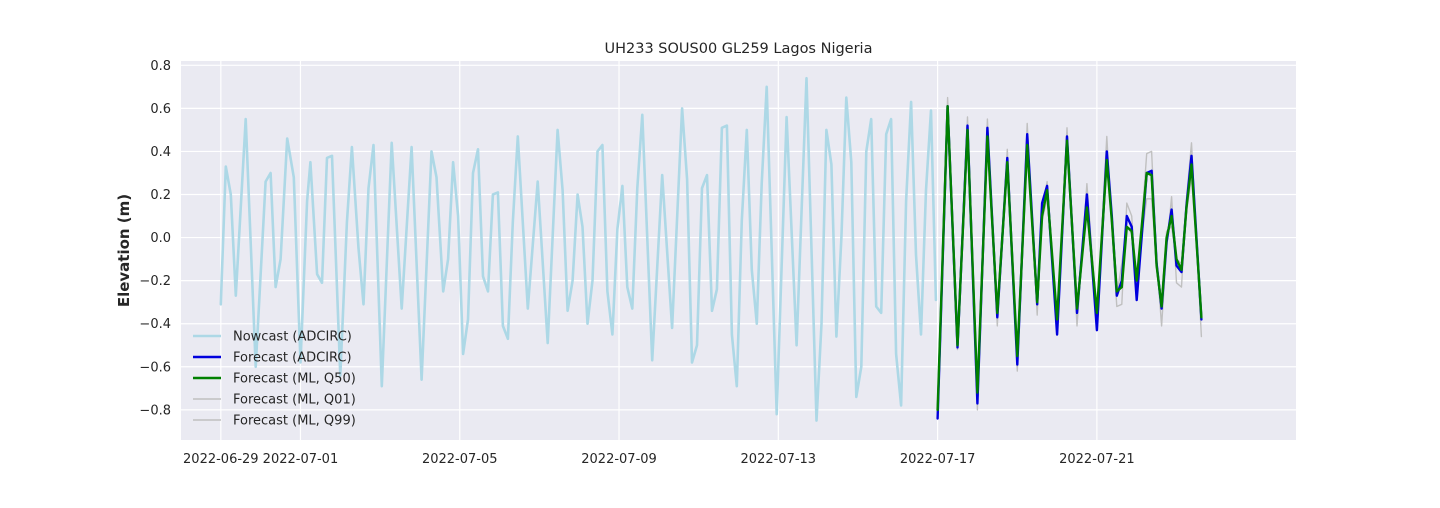  I want to click on x-tick-label: 2022-07-13, so click(779, 459).